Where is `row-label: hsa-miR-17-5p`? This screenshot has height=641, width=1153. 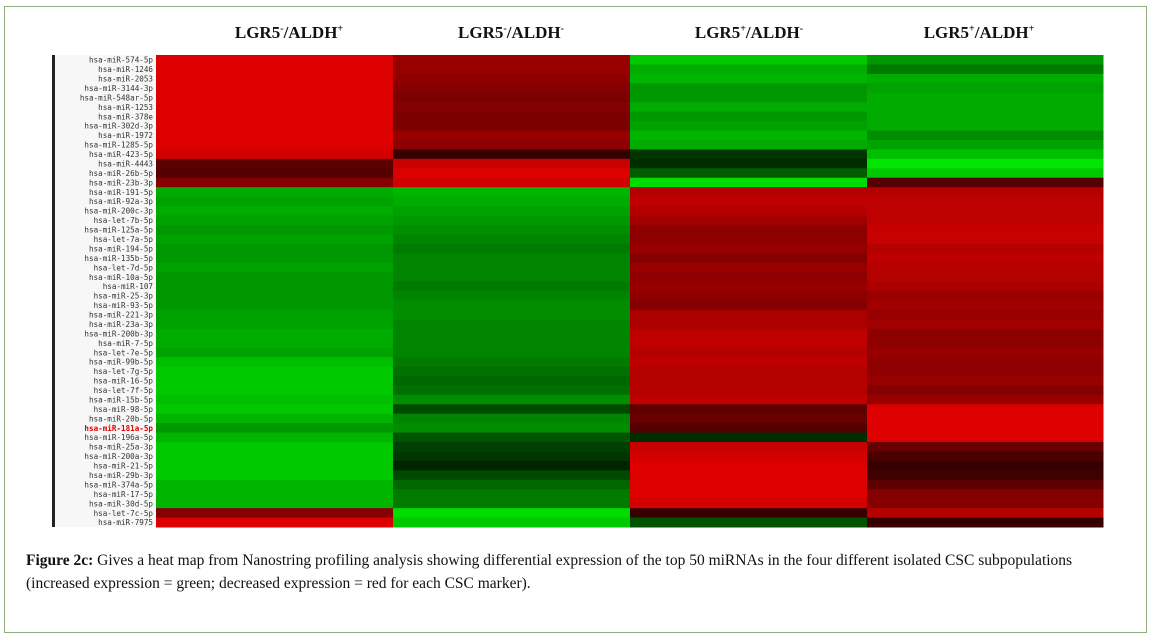
row-label: hsa-miR-17-5p is located at coordinates (124, 494).